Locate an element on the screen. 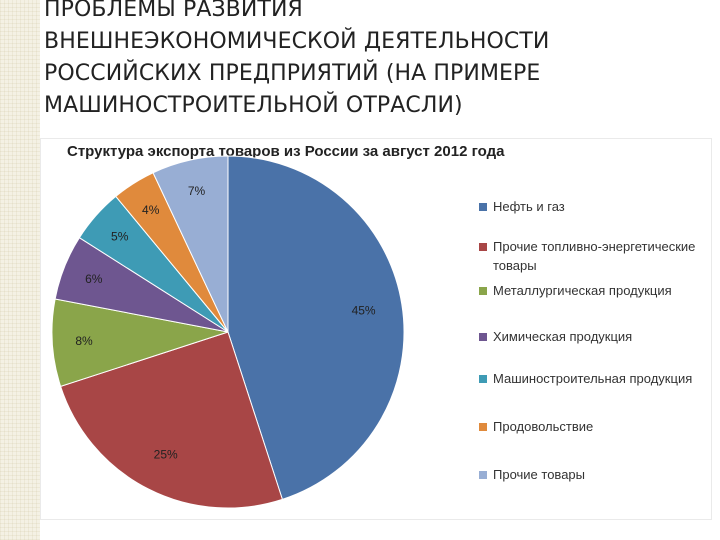 The width and height of the screenshot is (720, 540). pie-data-label: 45% is located at coordinates (364, 311).